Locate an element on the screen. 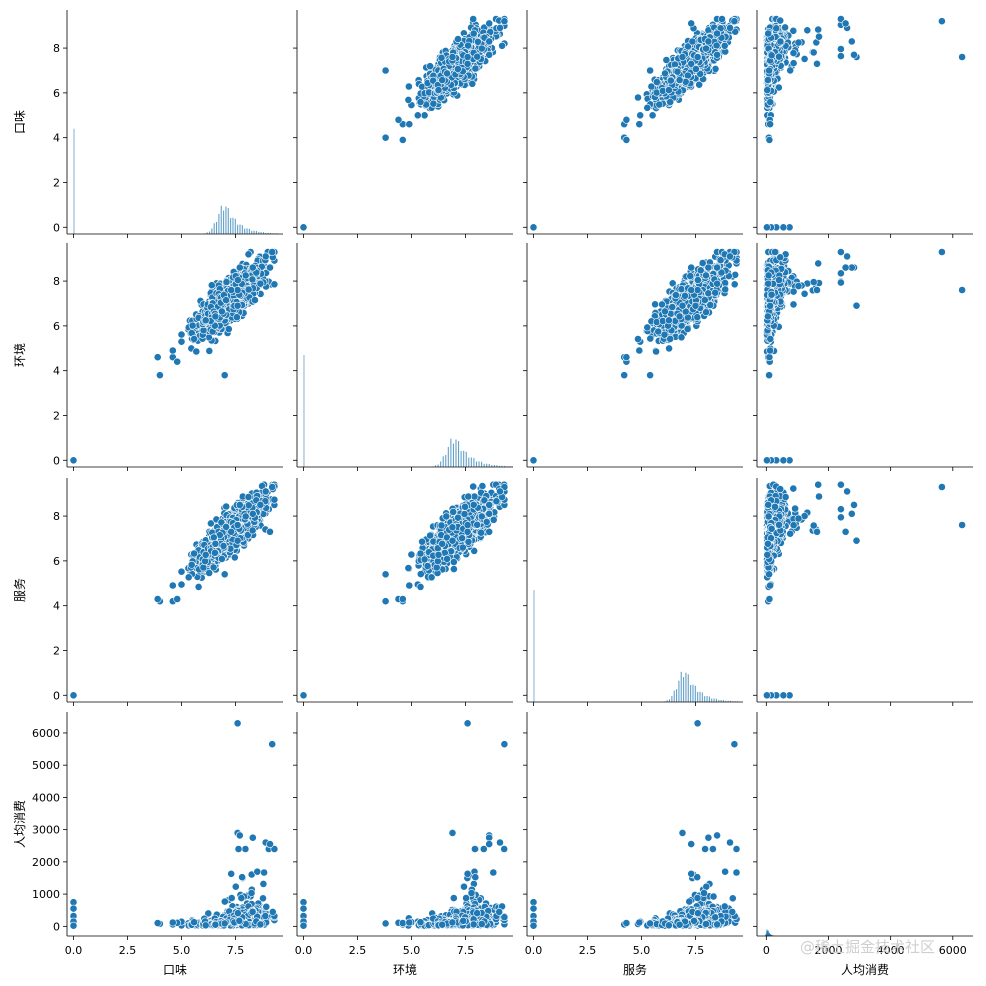 This screenshot has width=986, height=986. y-tick-label: 8 is located at coordinates (56, 48).